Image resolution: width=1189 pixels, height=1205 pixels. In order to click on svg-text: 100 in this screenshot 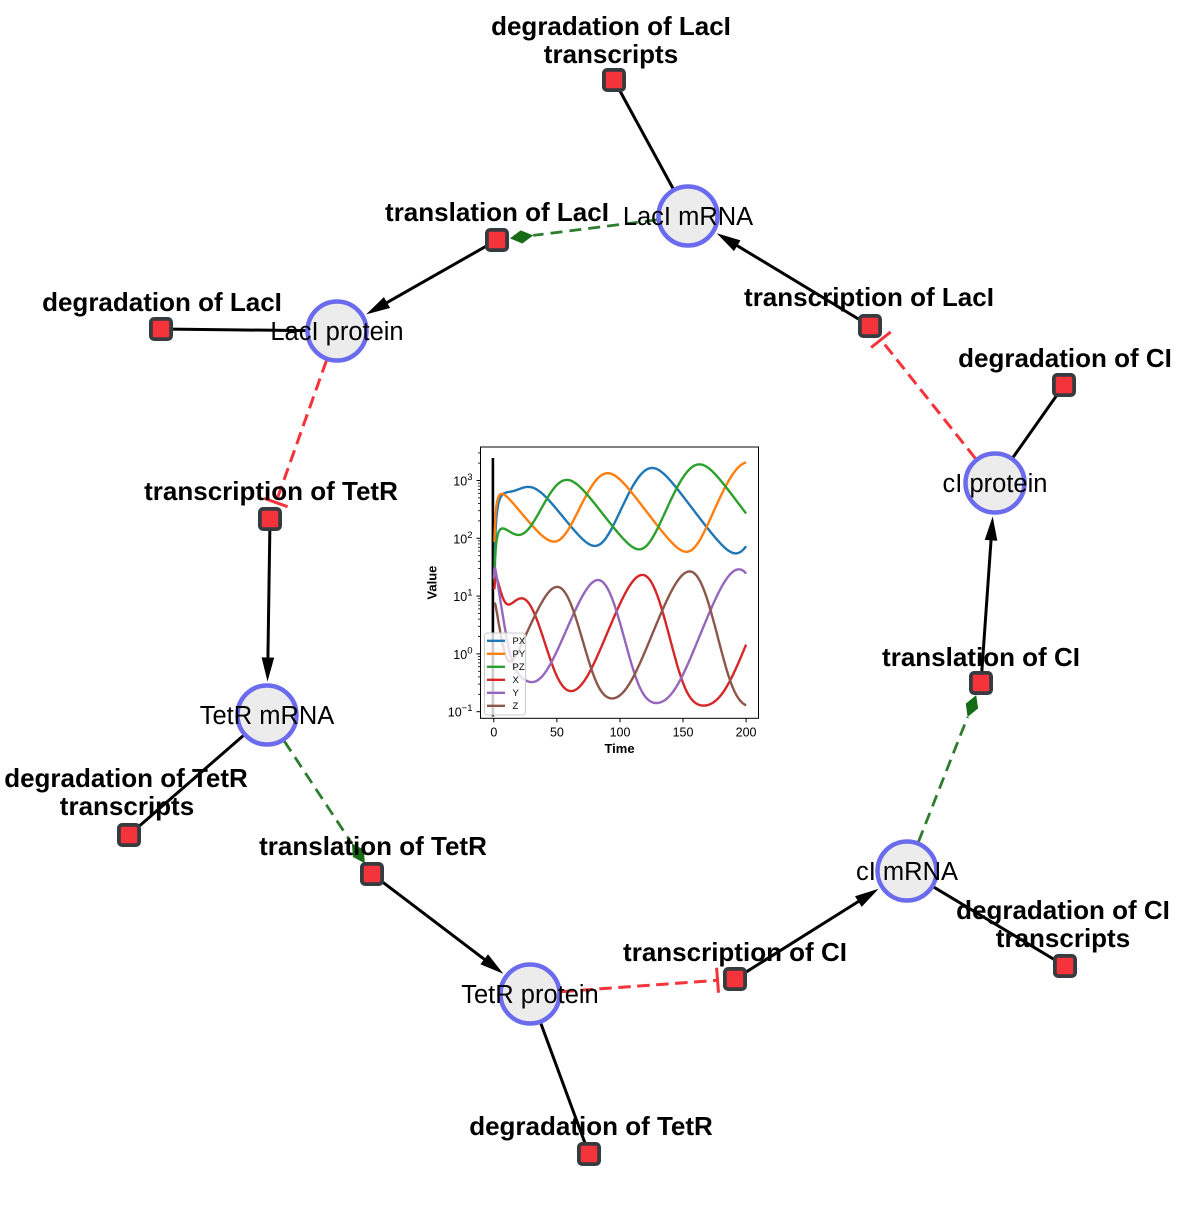, I will do `click(620, 732)`.